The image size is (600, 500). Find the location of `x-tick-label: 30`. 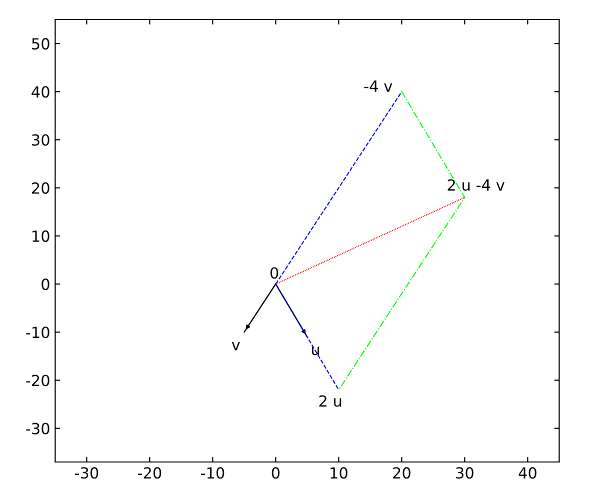

x-tick-label: 30 is located at coordinates (465, 473).